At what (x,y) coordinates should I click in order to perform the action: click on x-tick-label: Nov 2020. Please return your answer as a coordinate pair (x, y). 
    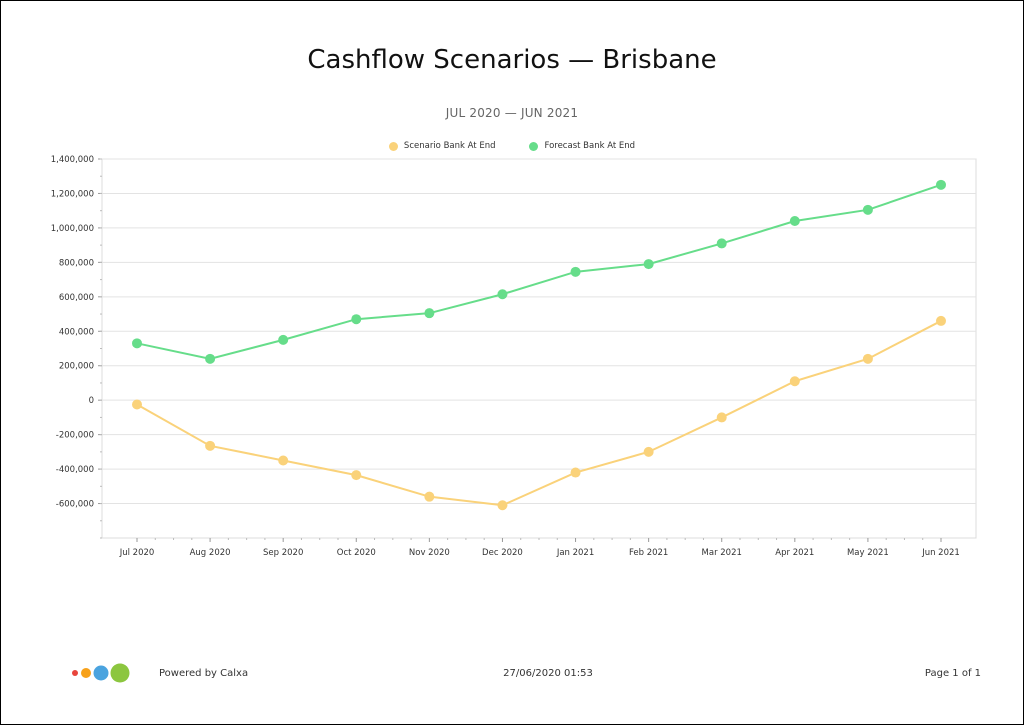
    Looking at the image, I should click on (429, 553).